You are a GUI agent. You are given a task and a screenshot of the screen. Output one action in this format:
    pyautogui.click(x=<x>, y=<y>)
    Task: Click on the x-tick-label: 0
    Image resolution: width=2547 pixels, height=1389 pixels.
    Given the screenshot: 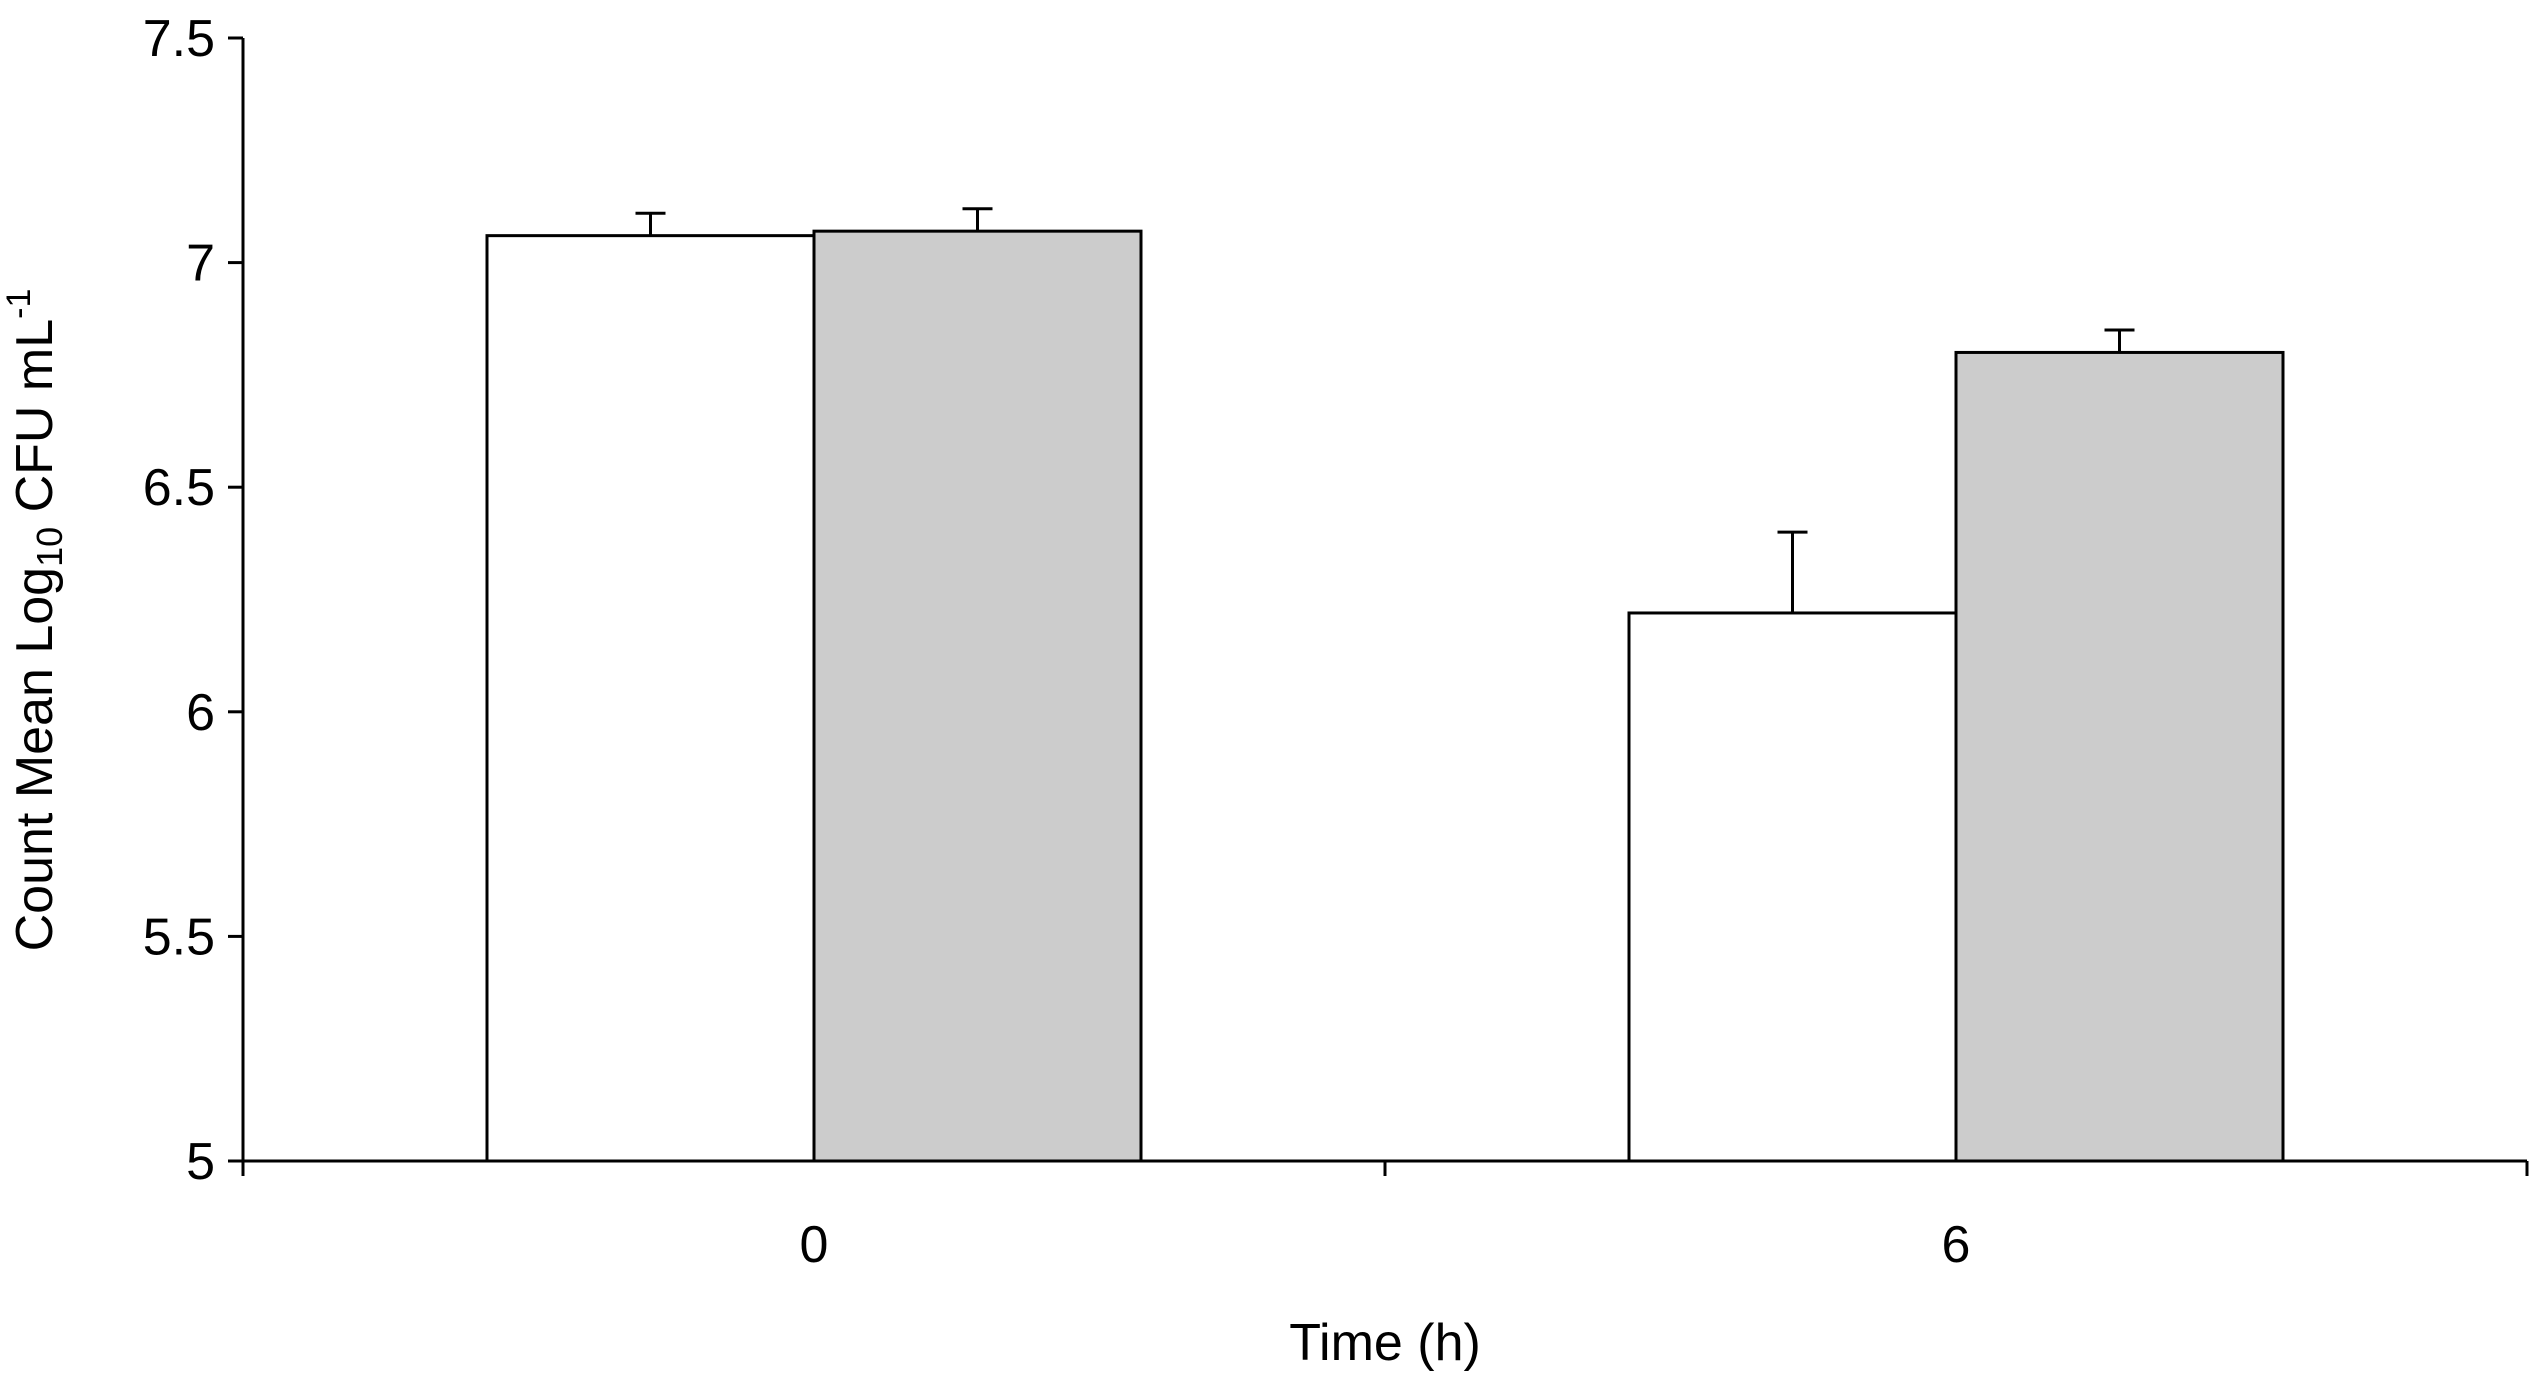 What is the action you would take?
    pyautogui.click(x=814, y=1245)
    